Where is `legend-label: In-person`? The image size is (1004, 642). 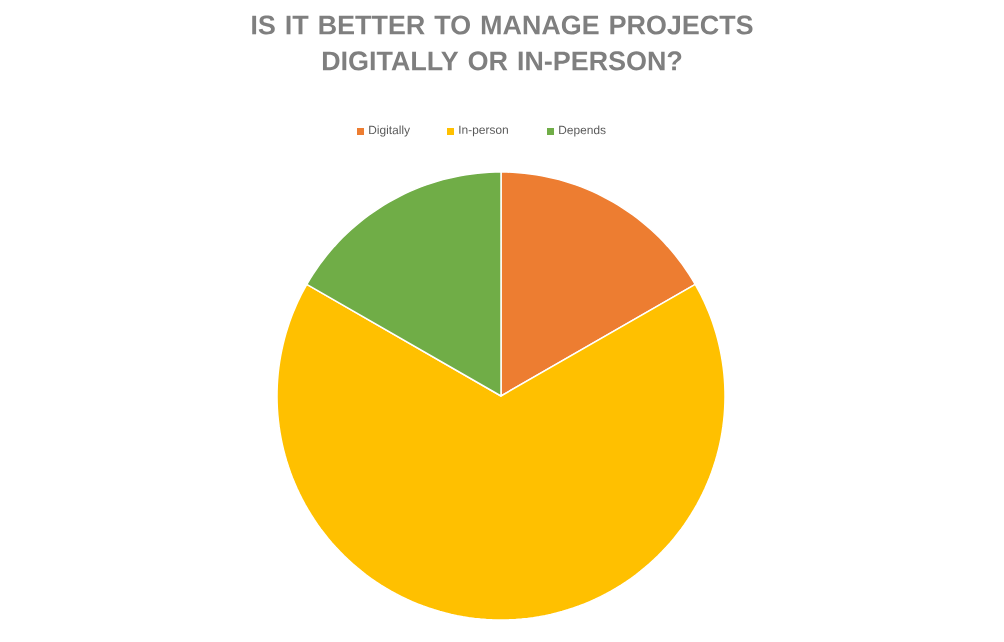
legend-label: In-person is located at coordinates (483, 131).